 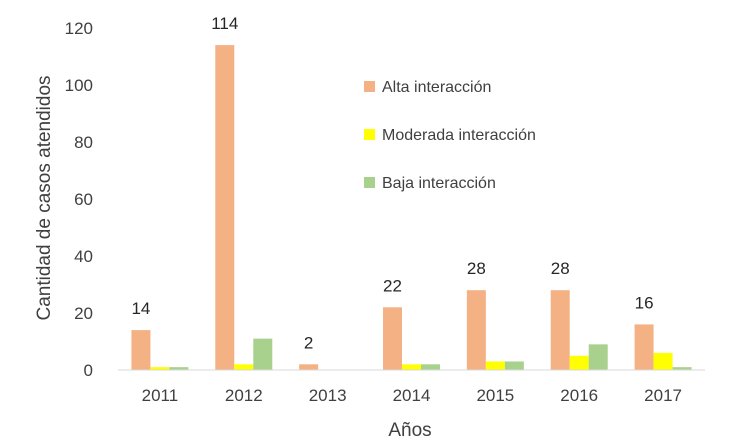 What do you see at coordinates (88, 370) in the screenshot?
I see `y-tick-label: 0` at bounding box center [88, 370].